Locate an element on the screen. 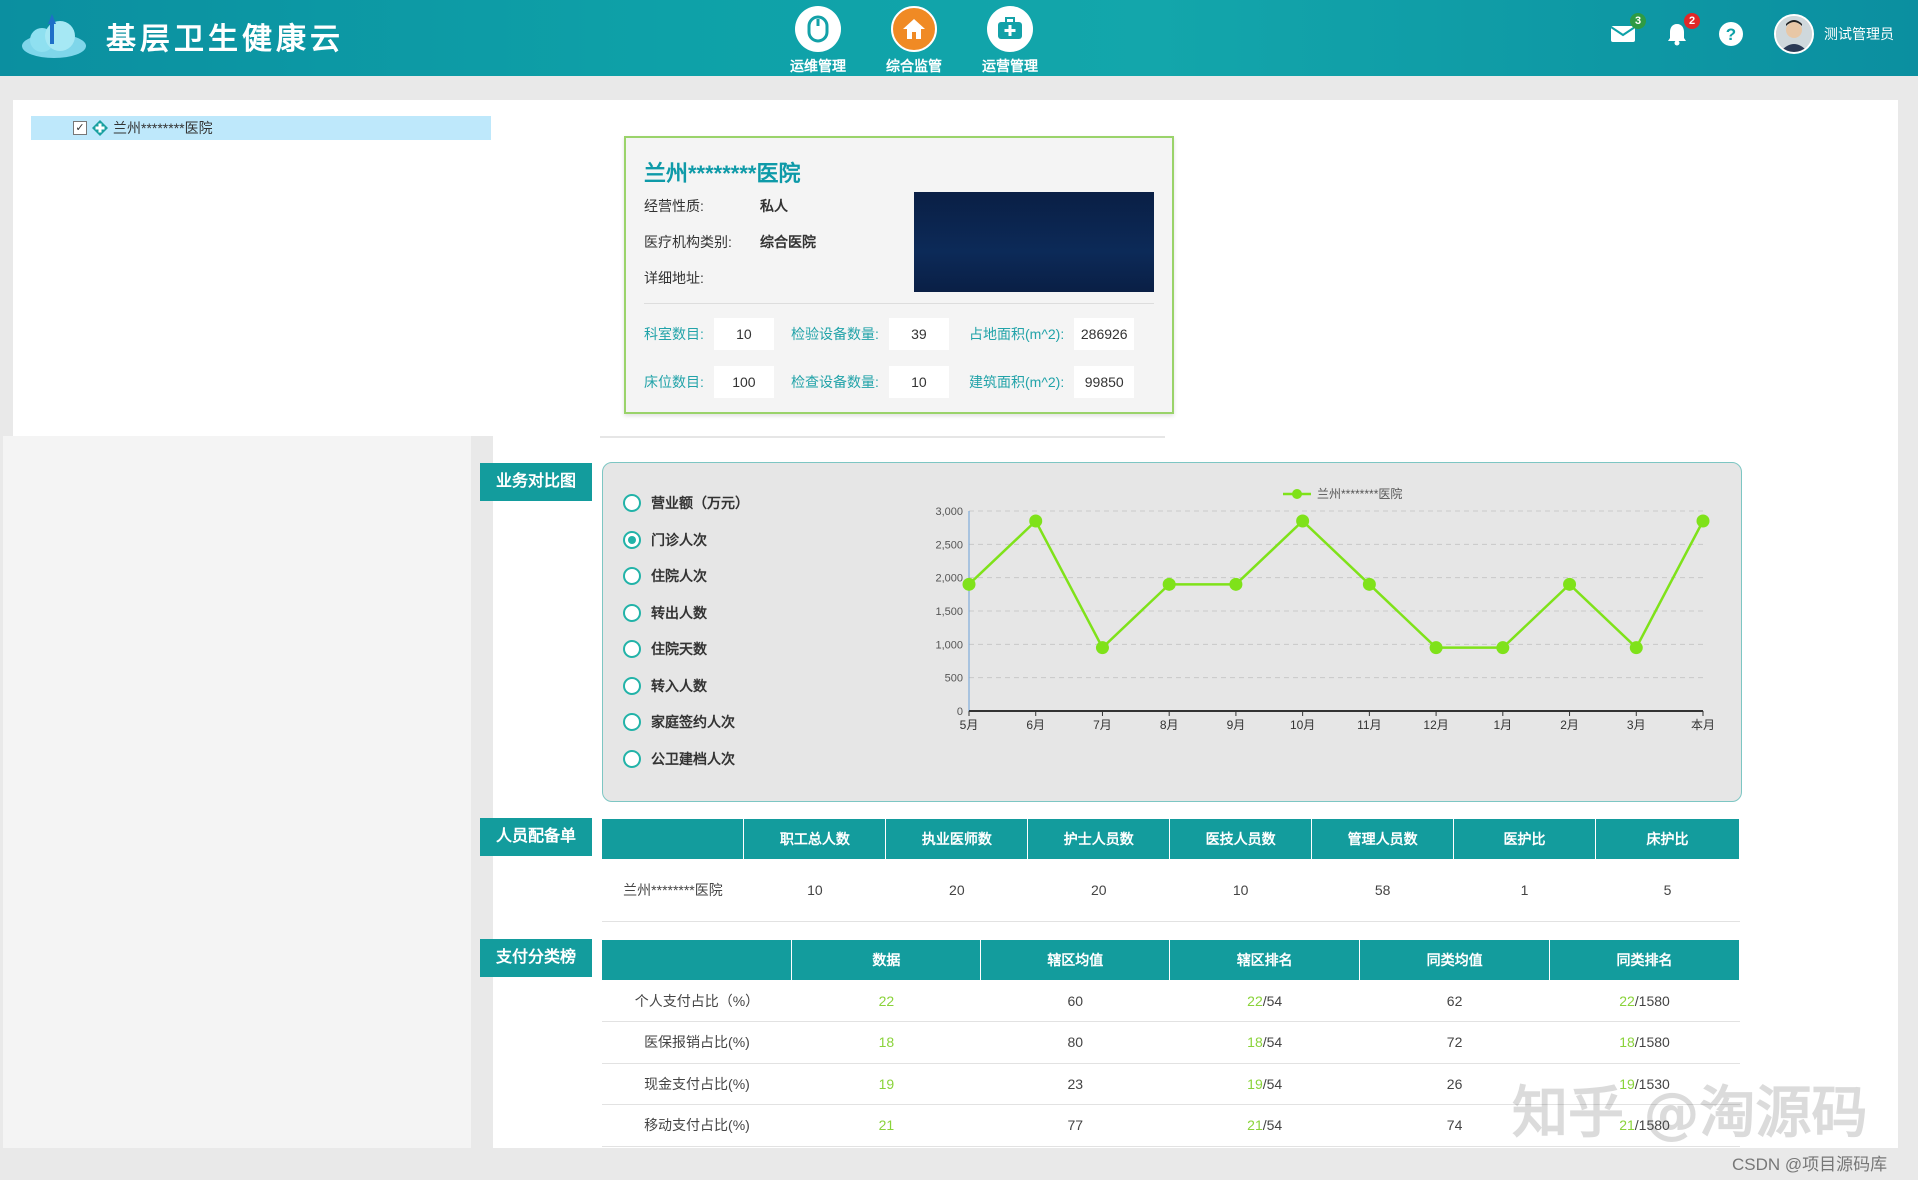 The image size is (1918, 1180). metric-label: 门诊人次 is located at coordinates (679, 539).